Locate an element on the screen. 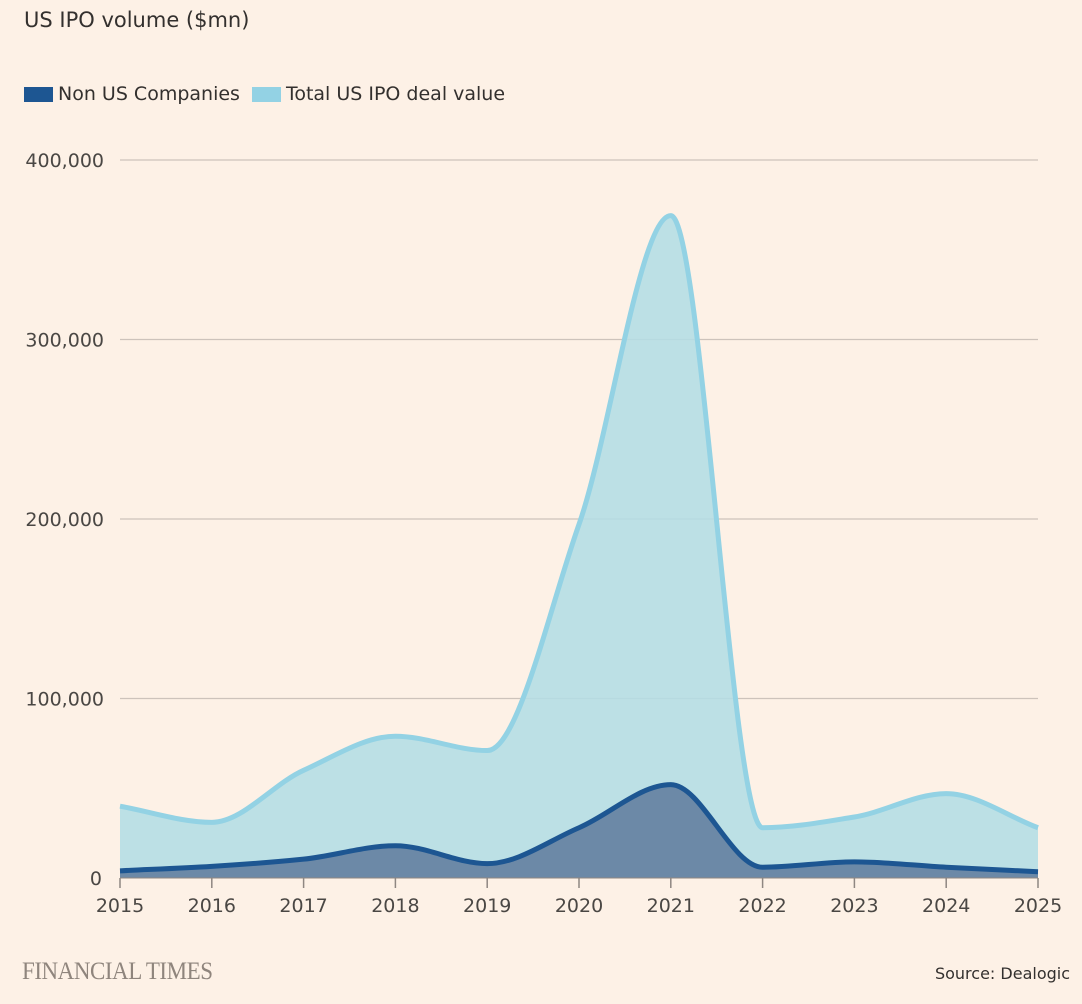 The image size is (1082, 1004). y-tick-label: 0 is located at coordinates (96, 879).